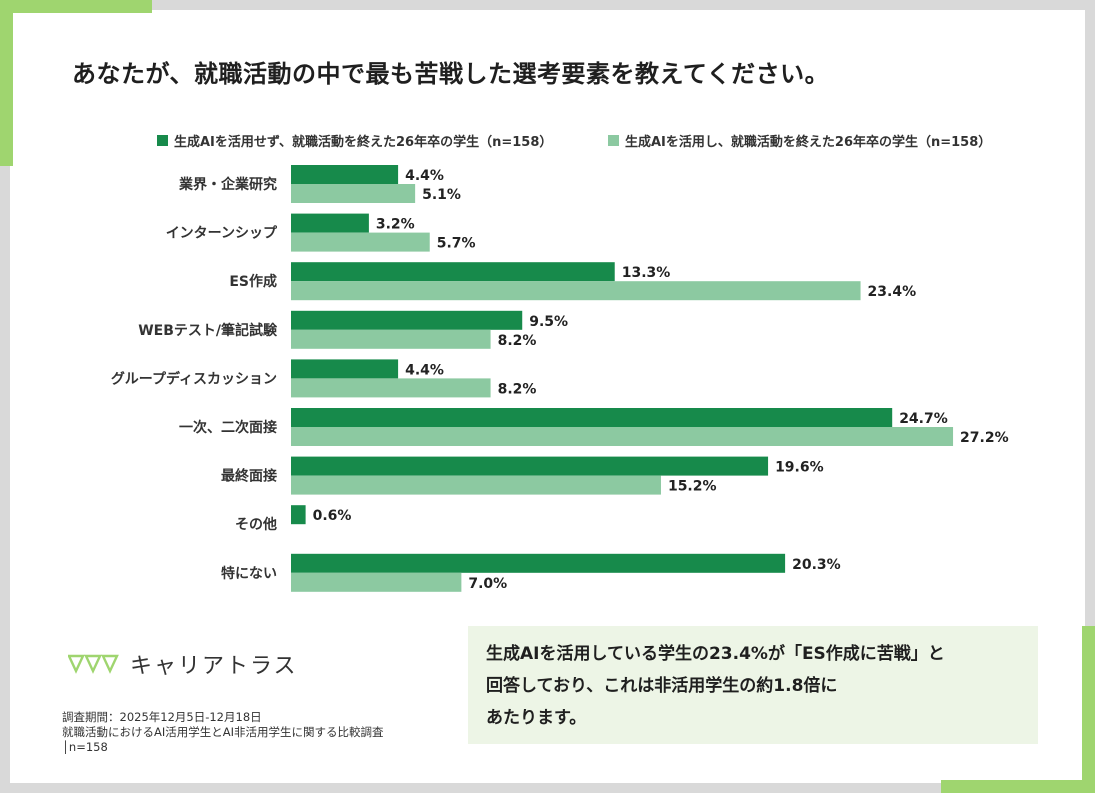  I want to click on footnote-survey-name: 就職活動におけるAI活用学生とAI非活用学生に関する比較調査, so click(223, 732).